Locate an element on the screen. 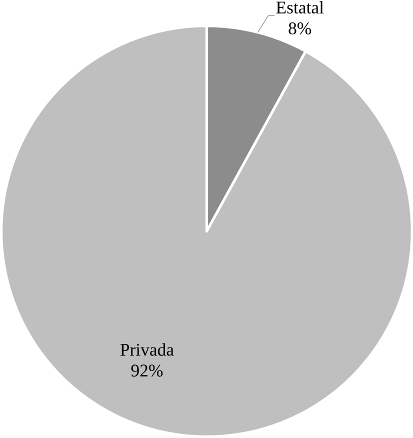 Image resolution: width=413 pixels, height=438 pixels. slice-label: Estatal is located at coordinates (300, 7).